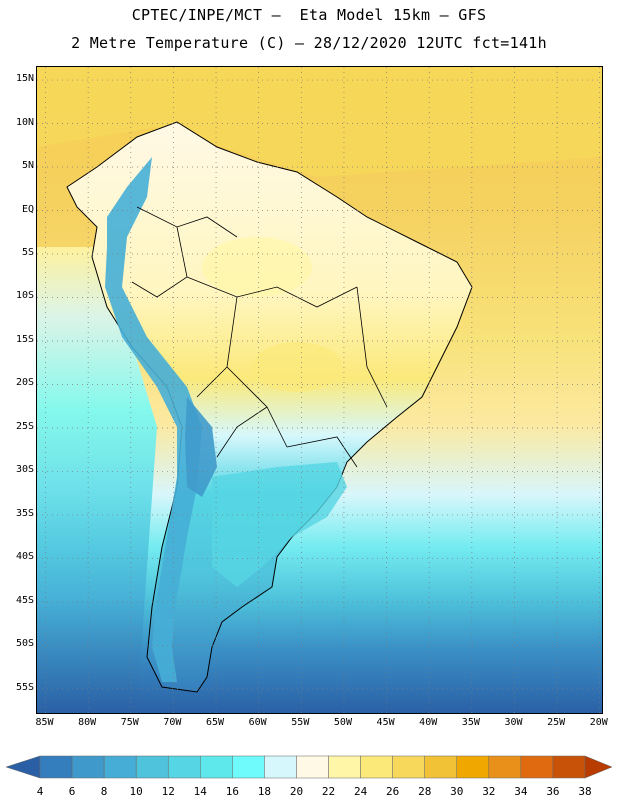  What do you see at coordinates (24, 557) in the screenshot?
I see `lat-label: 40S` at bounding box center [24, 557].